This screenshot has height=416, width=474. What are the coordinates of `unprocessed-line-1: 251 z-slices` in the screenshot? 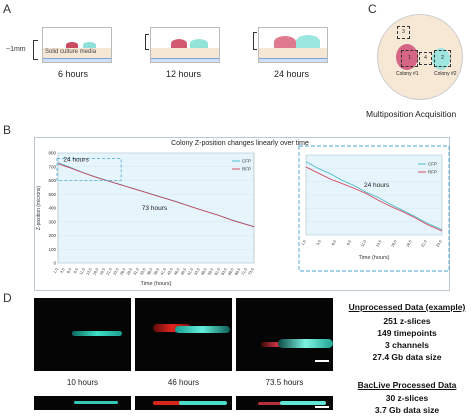 It's located at (407, 321).